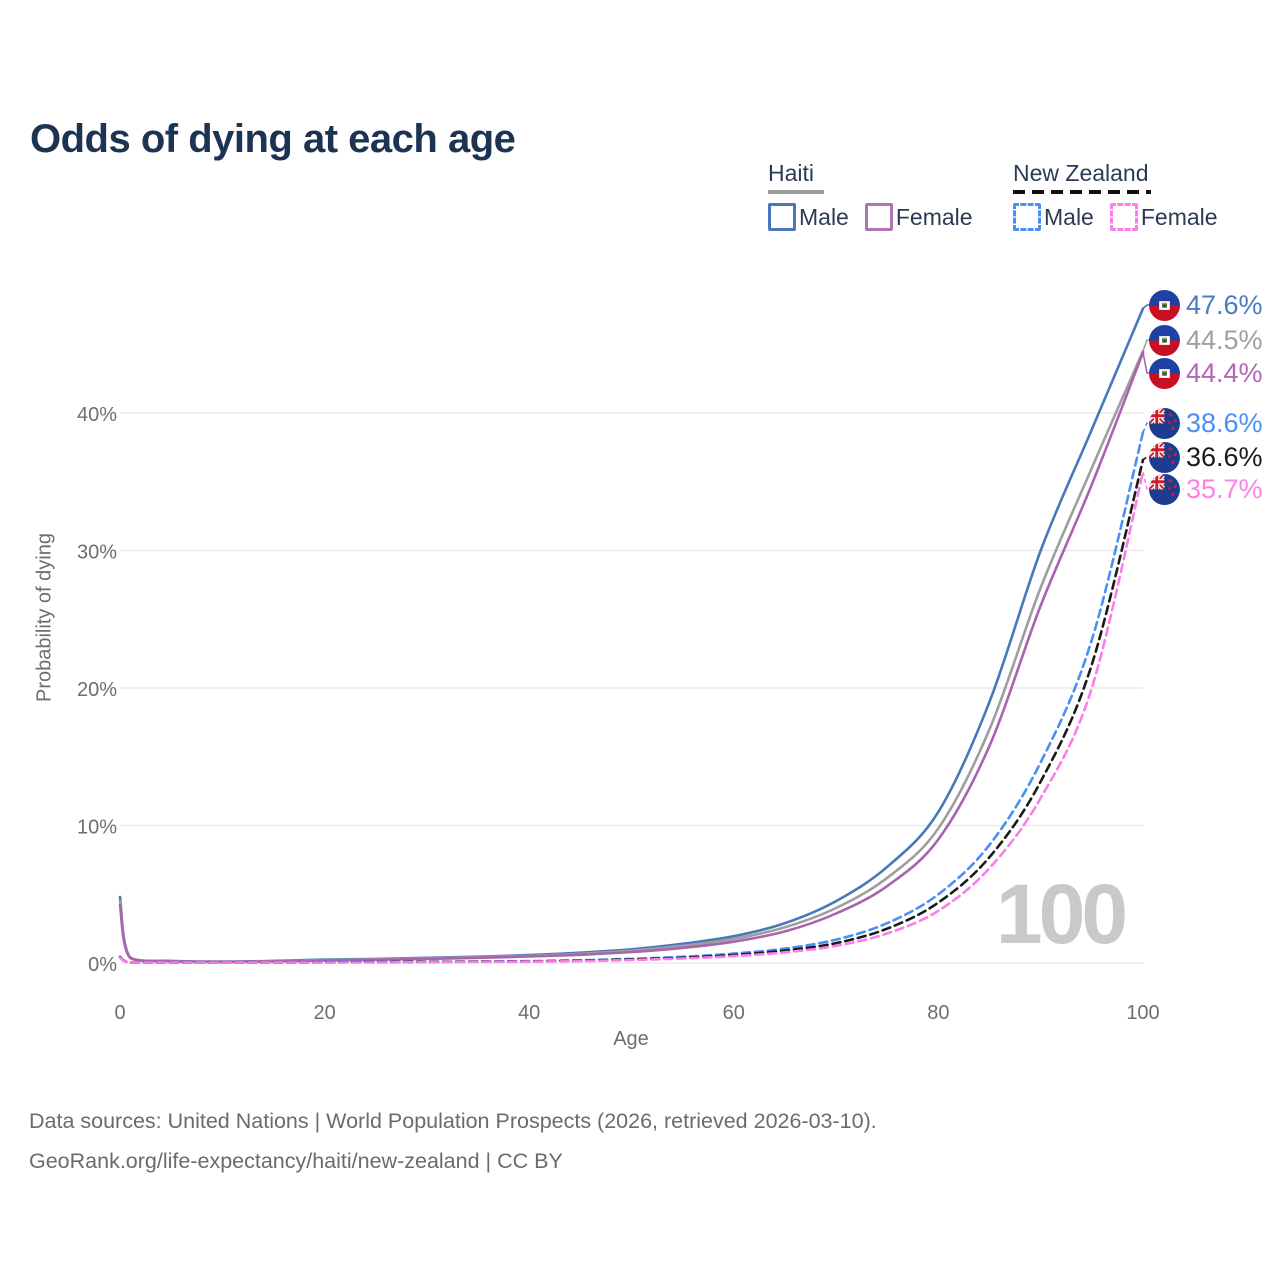 This screenshot has height=1280, width=1280. I want to click on endpoint-label-haiti-male: 47.6%, so click(1206, 305).